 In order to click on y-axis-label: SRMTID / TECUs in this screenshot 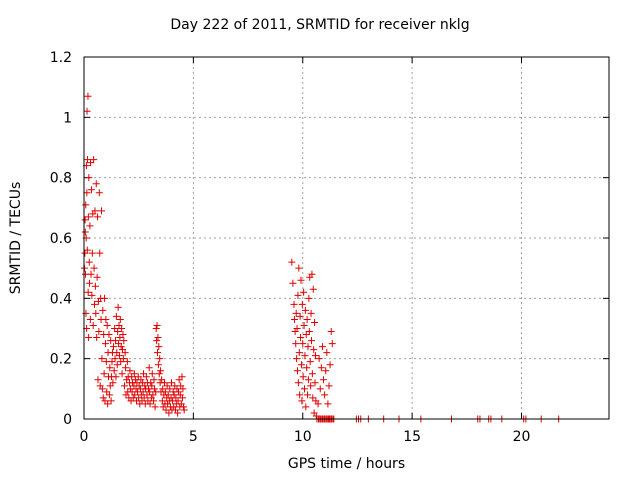, I will do `click(16, 238)`.